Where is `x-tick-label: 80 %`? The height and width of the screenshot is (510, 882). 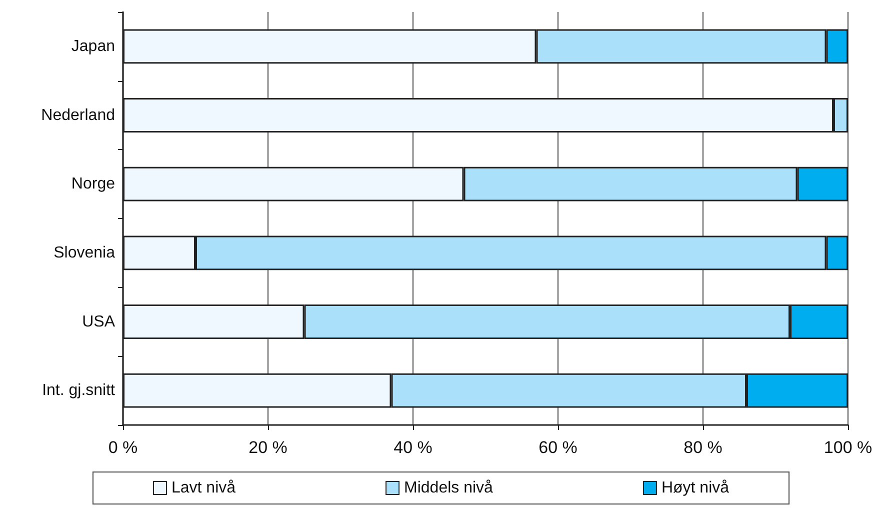
x-tick-label: 80 % is located at coordinates (703, 447).